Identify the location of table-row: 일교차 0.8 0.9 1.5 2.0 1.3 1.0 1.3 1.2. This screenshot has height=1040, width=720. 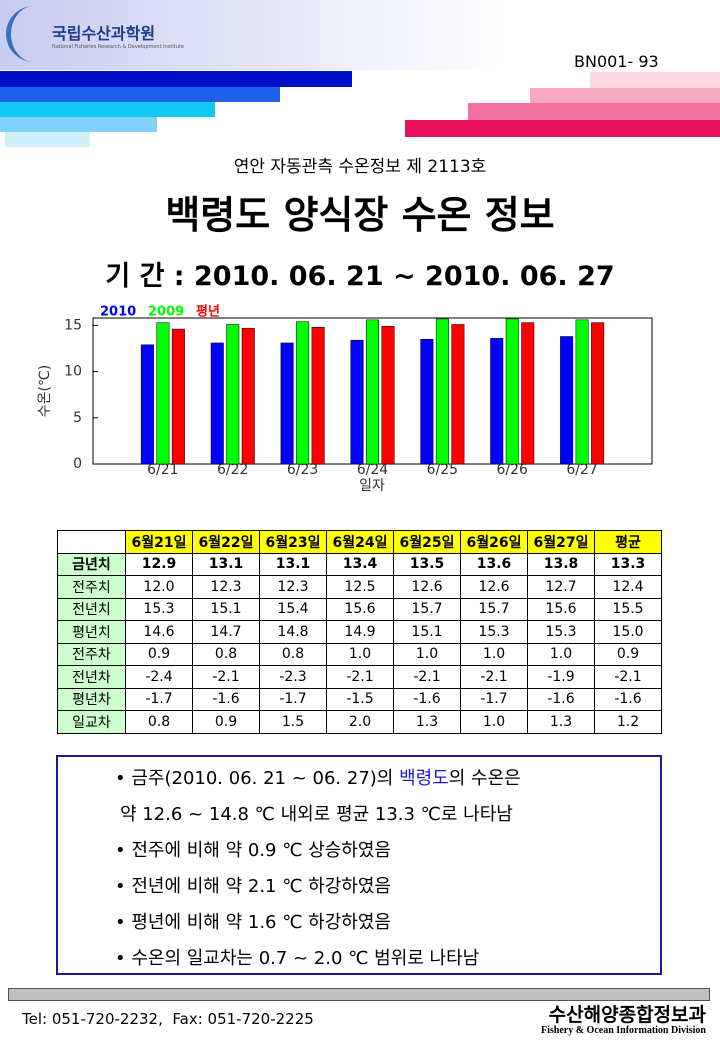
(359, 722).